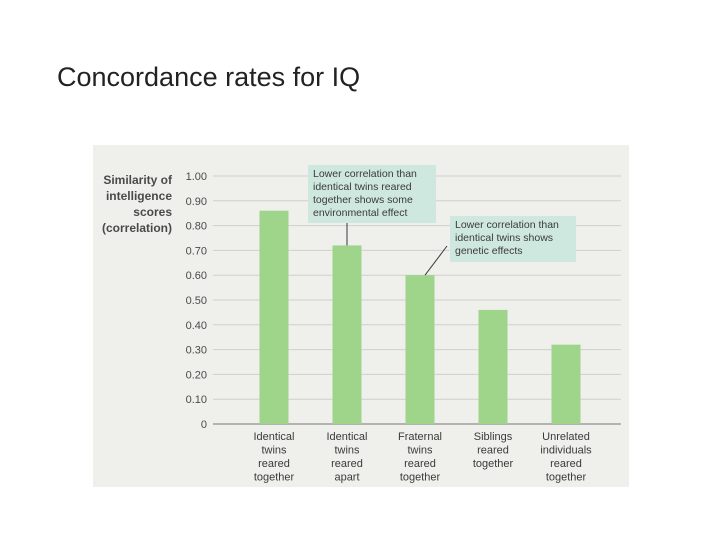 The width and height of the screenshot is (720, 540). Describe the element at coordinates (196, 251) in the screenshot. I see `y-tick-label: 0.70` at that location.